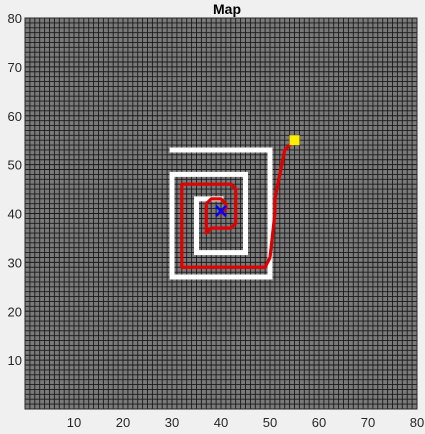 The height and width of the screenshot is (434, 425). Describe the element at coordinates (15, 262) in the screenshot. I see `y-tick-label: 30` at that location.